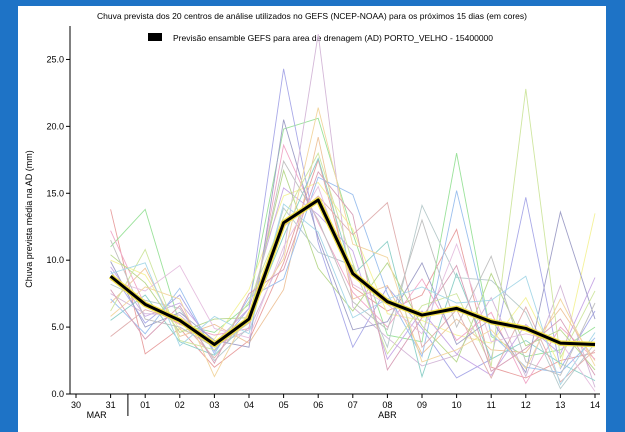 This screenshot has height=432, width=625. What do you see at coordinates (491, 405) in the screenshot?
I see `x-tick-label: 11` at bounding box center [491, 405].